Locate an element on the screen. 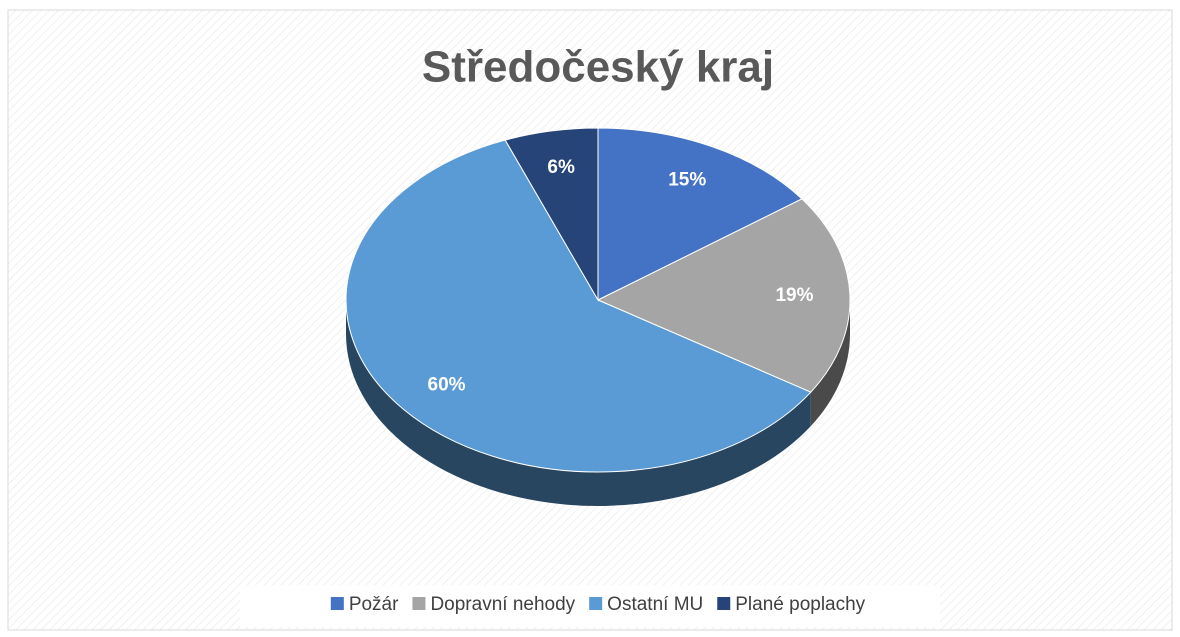  legend-label: Požár is located at coordinates (374, 604).